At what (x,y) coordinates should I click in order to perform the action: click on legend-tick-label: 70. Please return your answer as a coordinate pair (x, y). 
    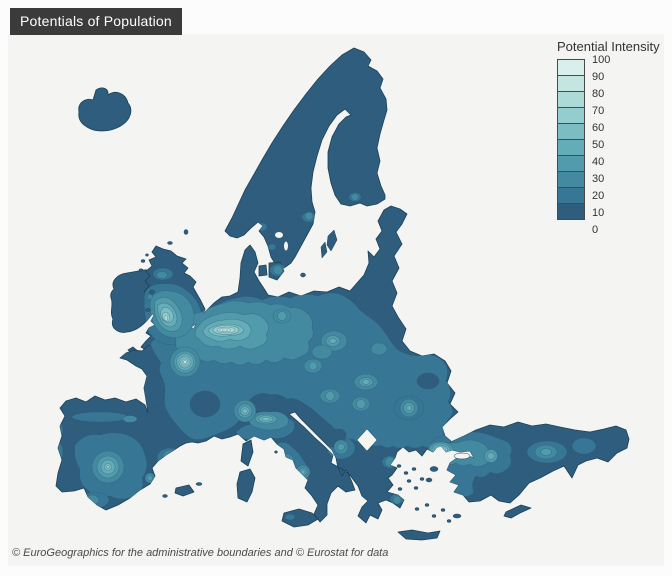
    Looking at the image, I should click on (598, 111).